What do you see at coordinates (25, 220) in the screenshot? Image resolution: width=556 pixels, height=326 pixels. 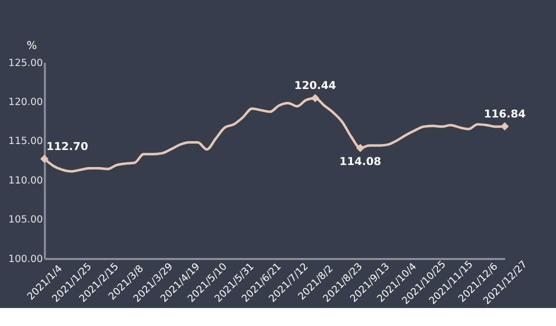 I see `y-tick-label: 105.00` at bounding box center [25, 220].